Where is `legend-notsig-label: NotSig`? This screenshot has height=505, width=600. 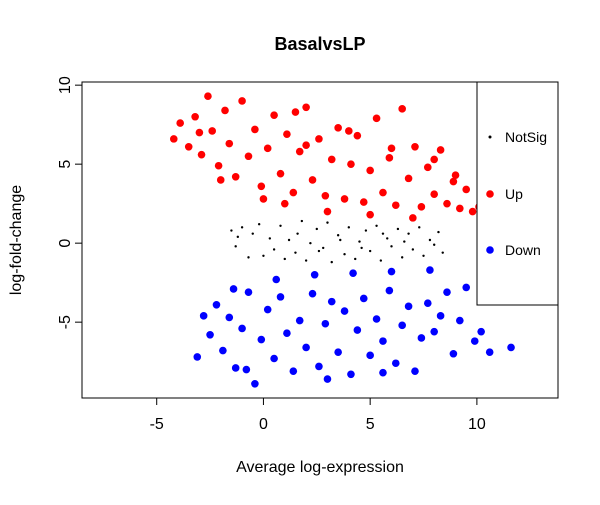 legend-notsig-label: NotSig is located at coordinates (526, 137).